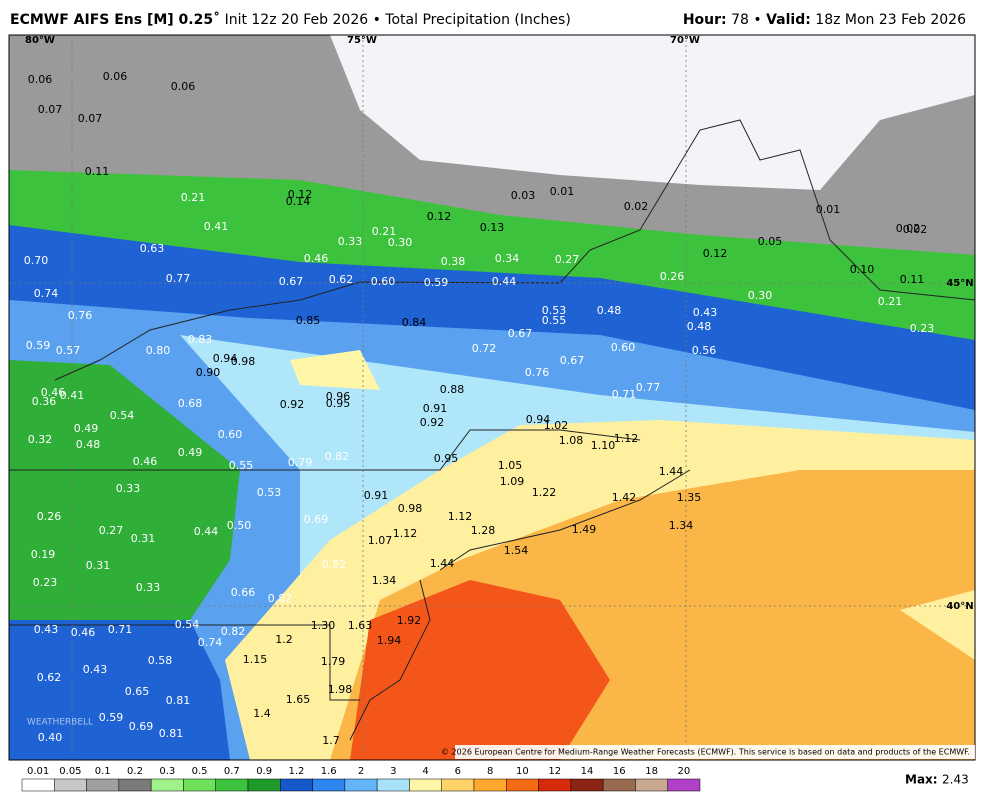 This screenshot has width=984, height=808. What do you see at coordinates (554, 310) in the screenshot?
I see `value-label: 0.53` at bounding box center [554, 310].